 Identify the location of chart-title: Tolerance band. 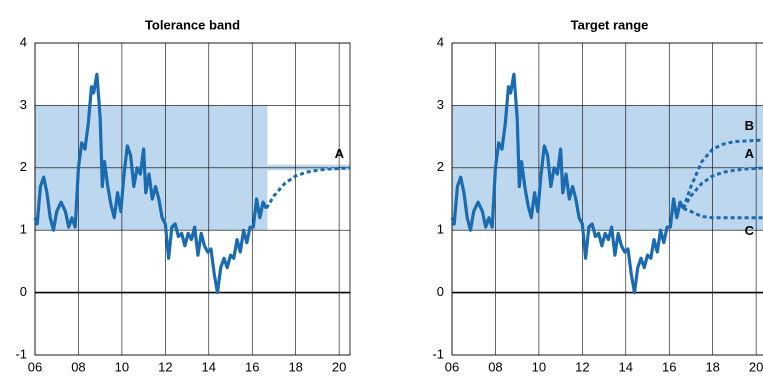
(192, 24).